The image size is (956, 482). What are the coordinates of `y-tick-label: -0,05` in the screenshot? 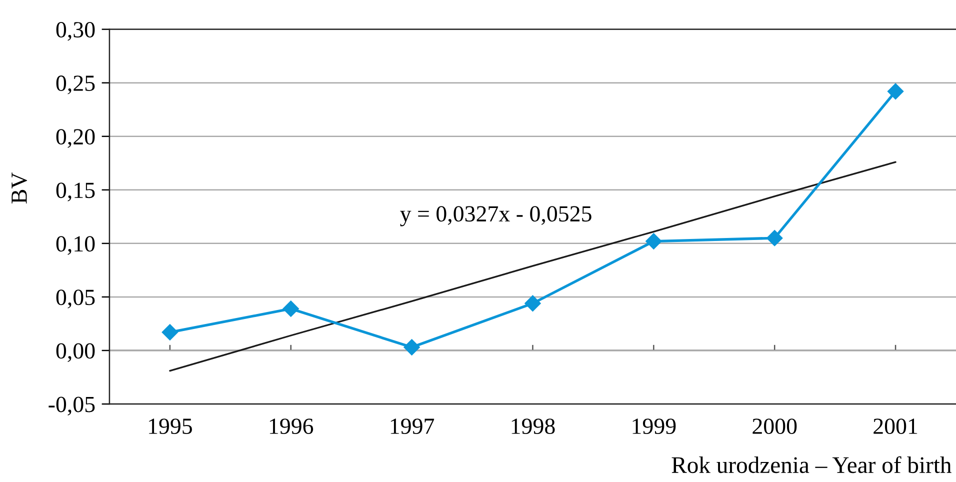 It's located at (71, 406).